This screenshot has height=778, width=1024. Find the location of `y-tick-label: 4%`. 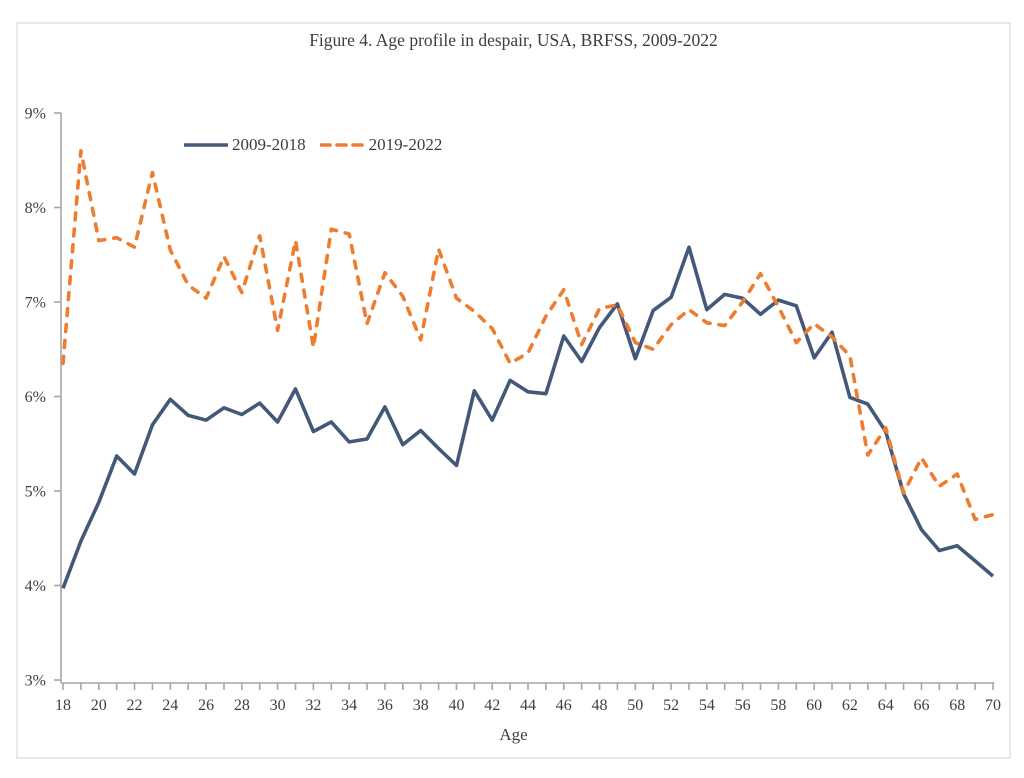

y-tick-label: 4% is located at coordinates (35, 586).